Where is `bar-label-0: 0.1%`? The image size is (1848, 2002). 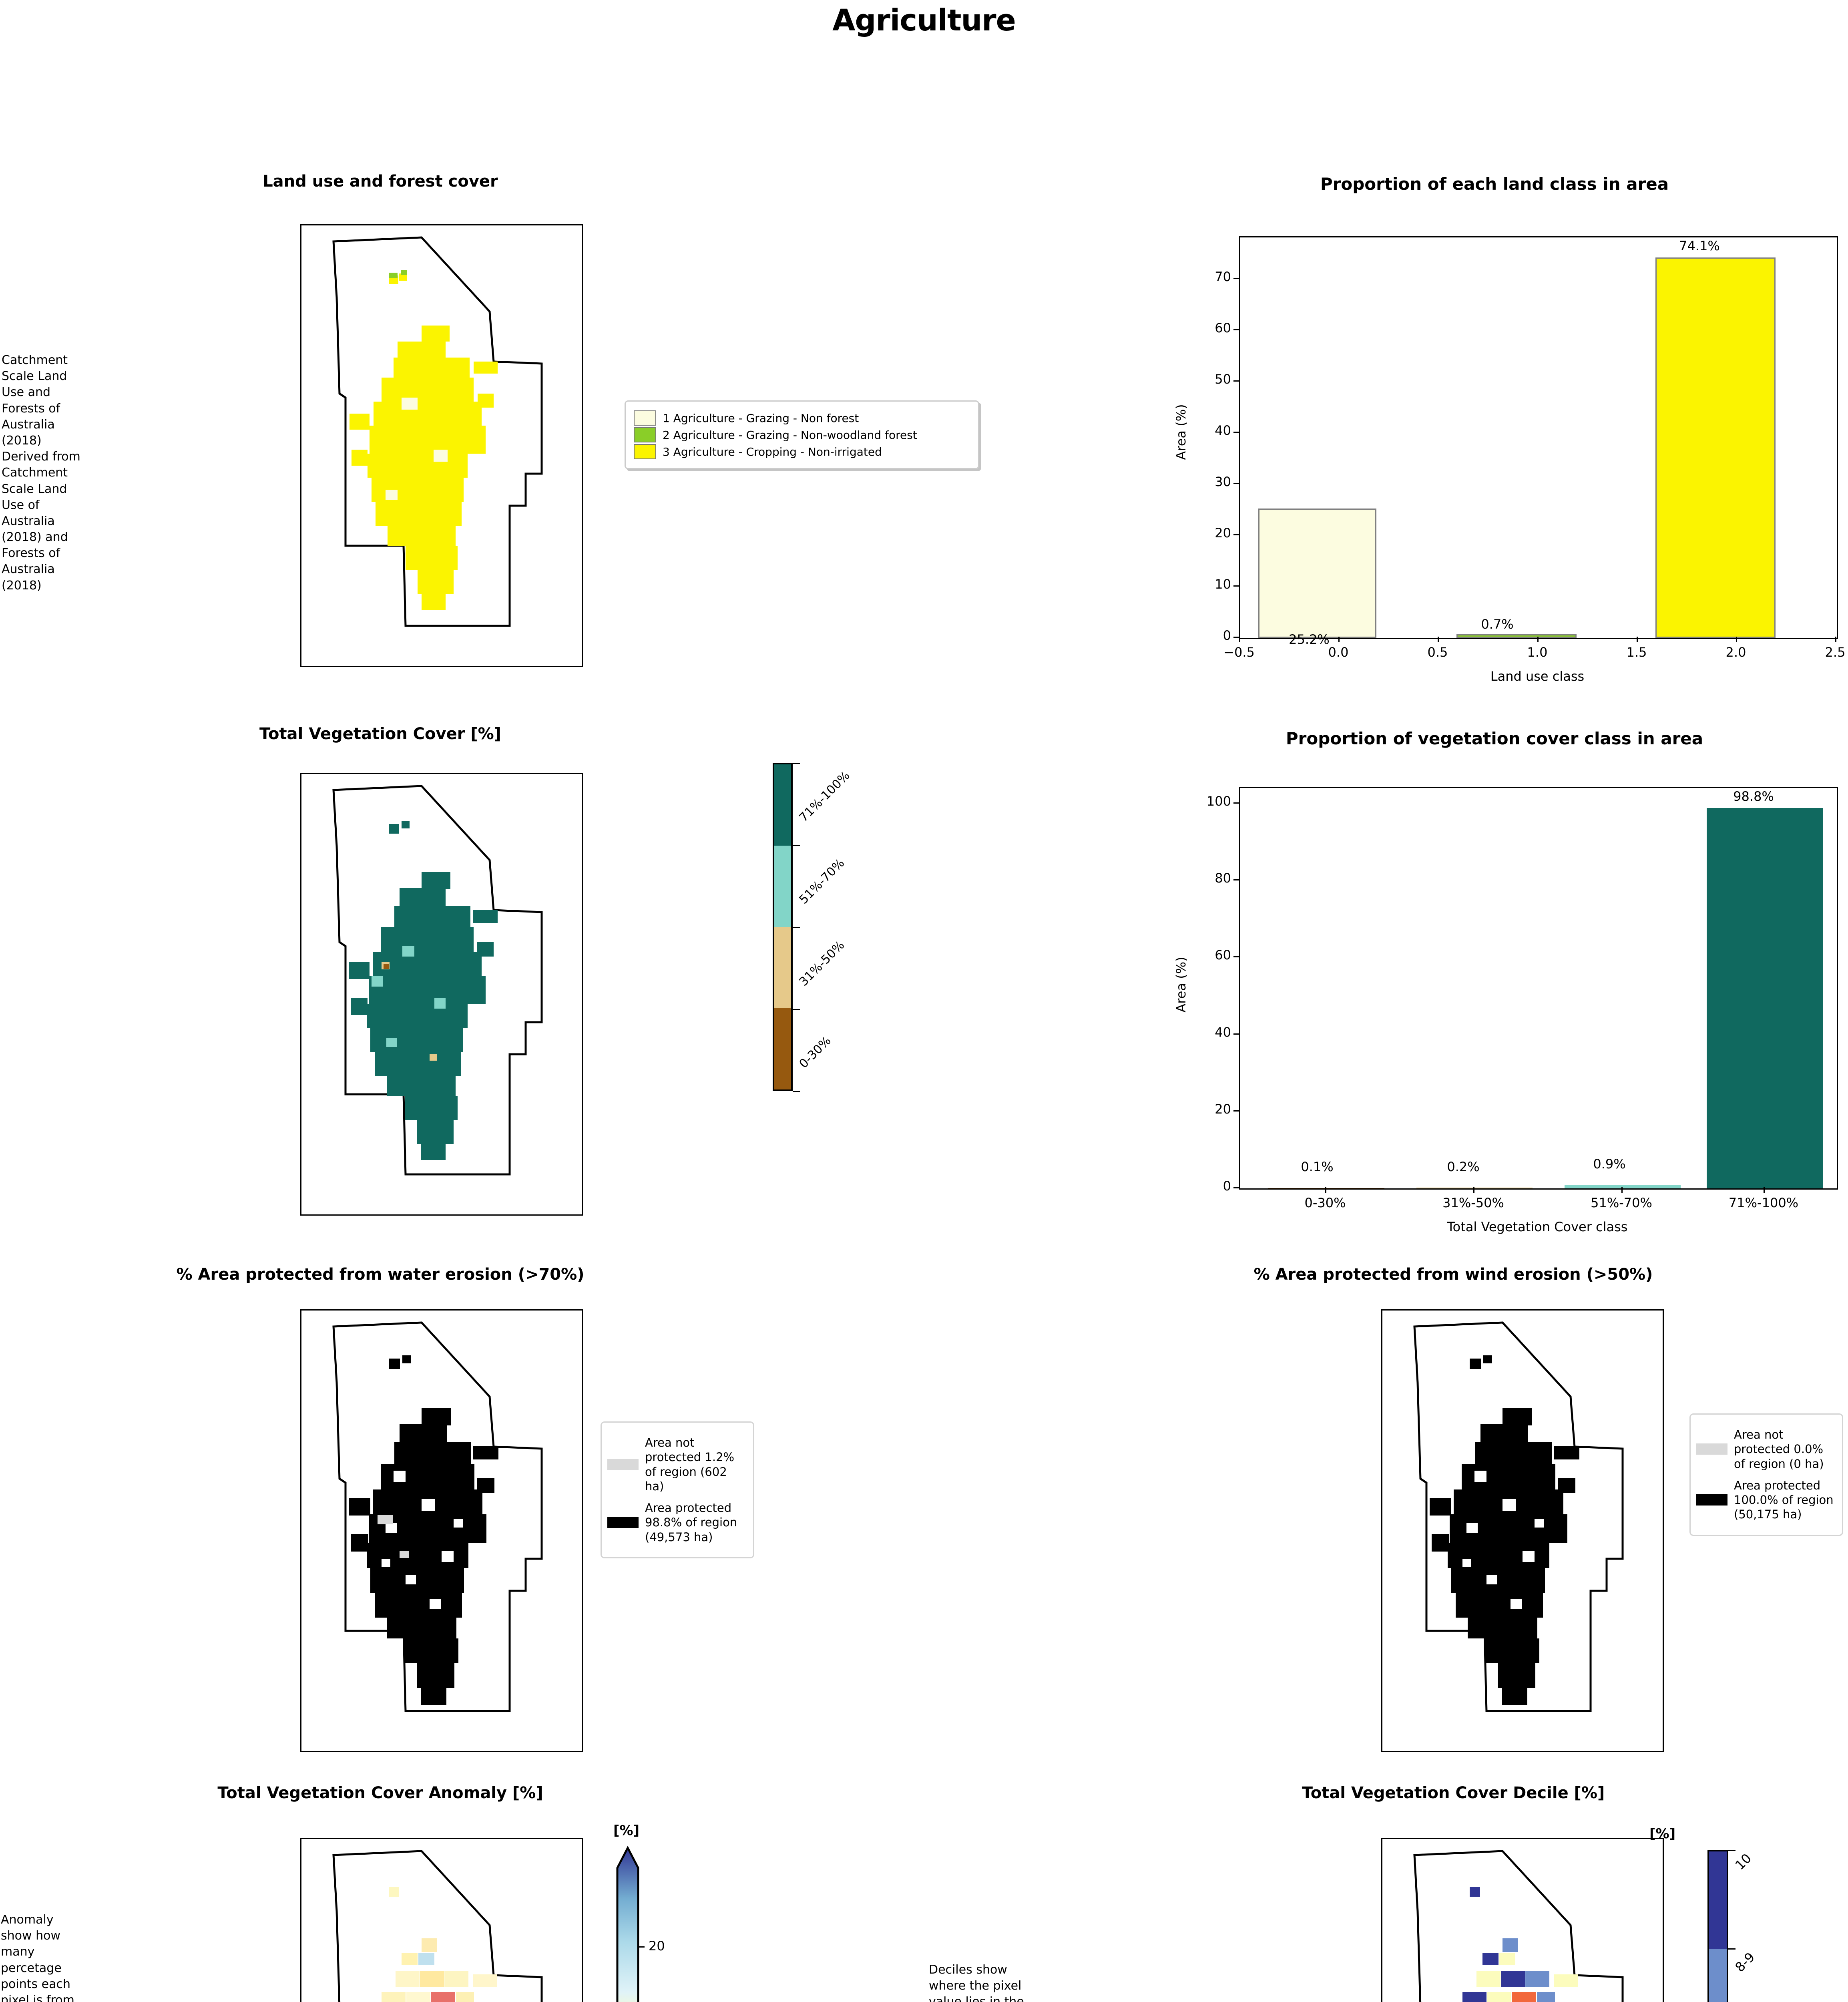 bar-label-0: 0.1% is located at coordinates (1317, 1166).